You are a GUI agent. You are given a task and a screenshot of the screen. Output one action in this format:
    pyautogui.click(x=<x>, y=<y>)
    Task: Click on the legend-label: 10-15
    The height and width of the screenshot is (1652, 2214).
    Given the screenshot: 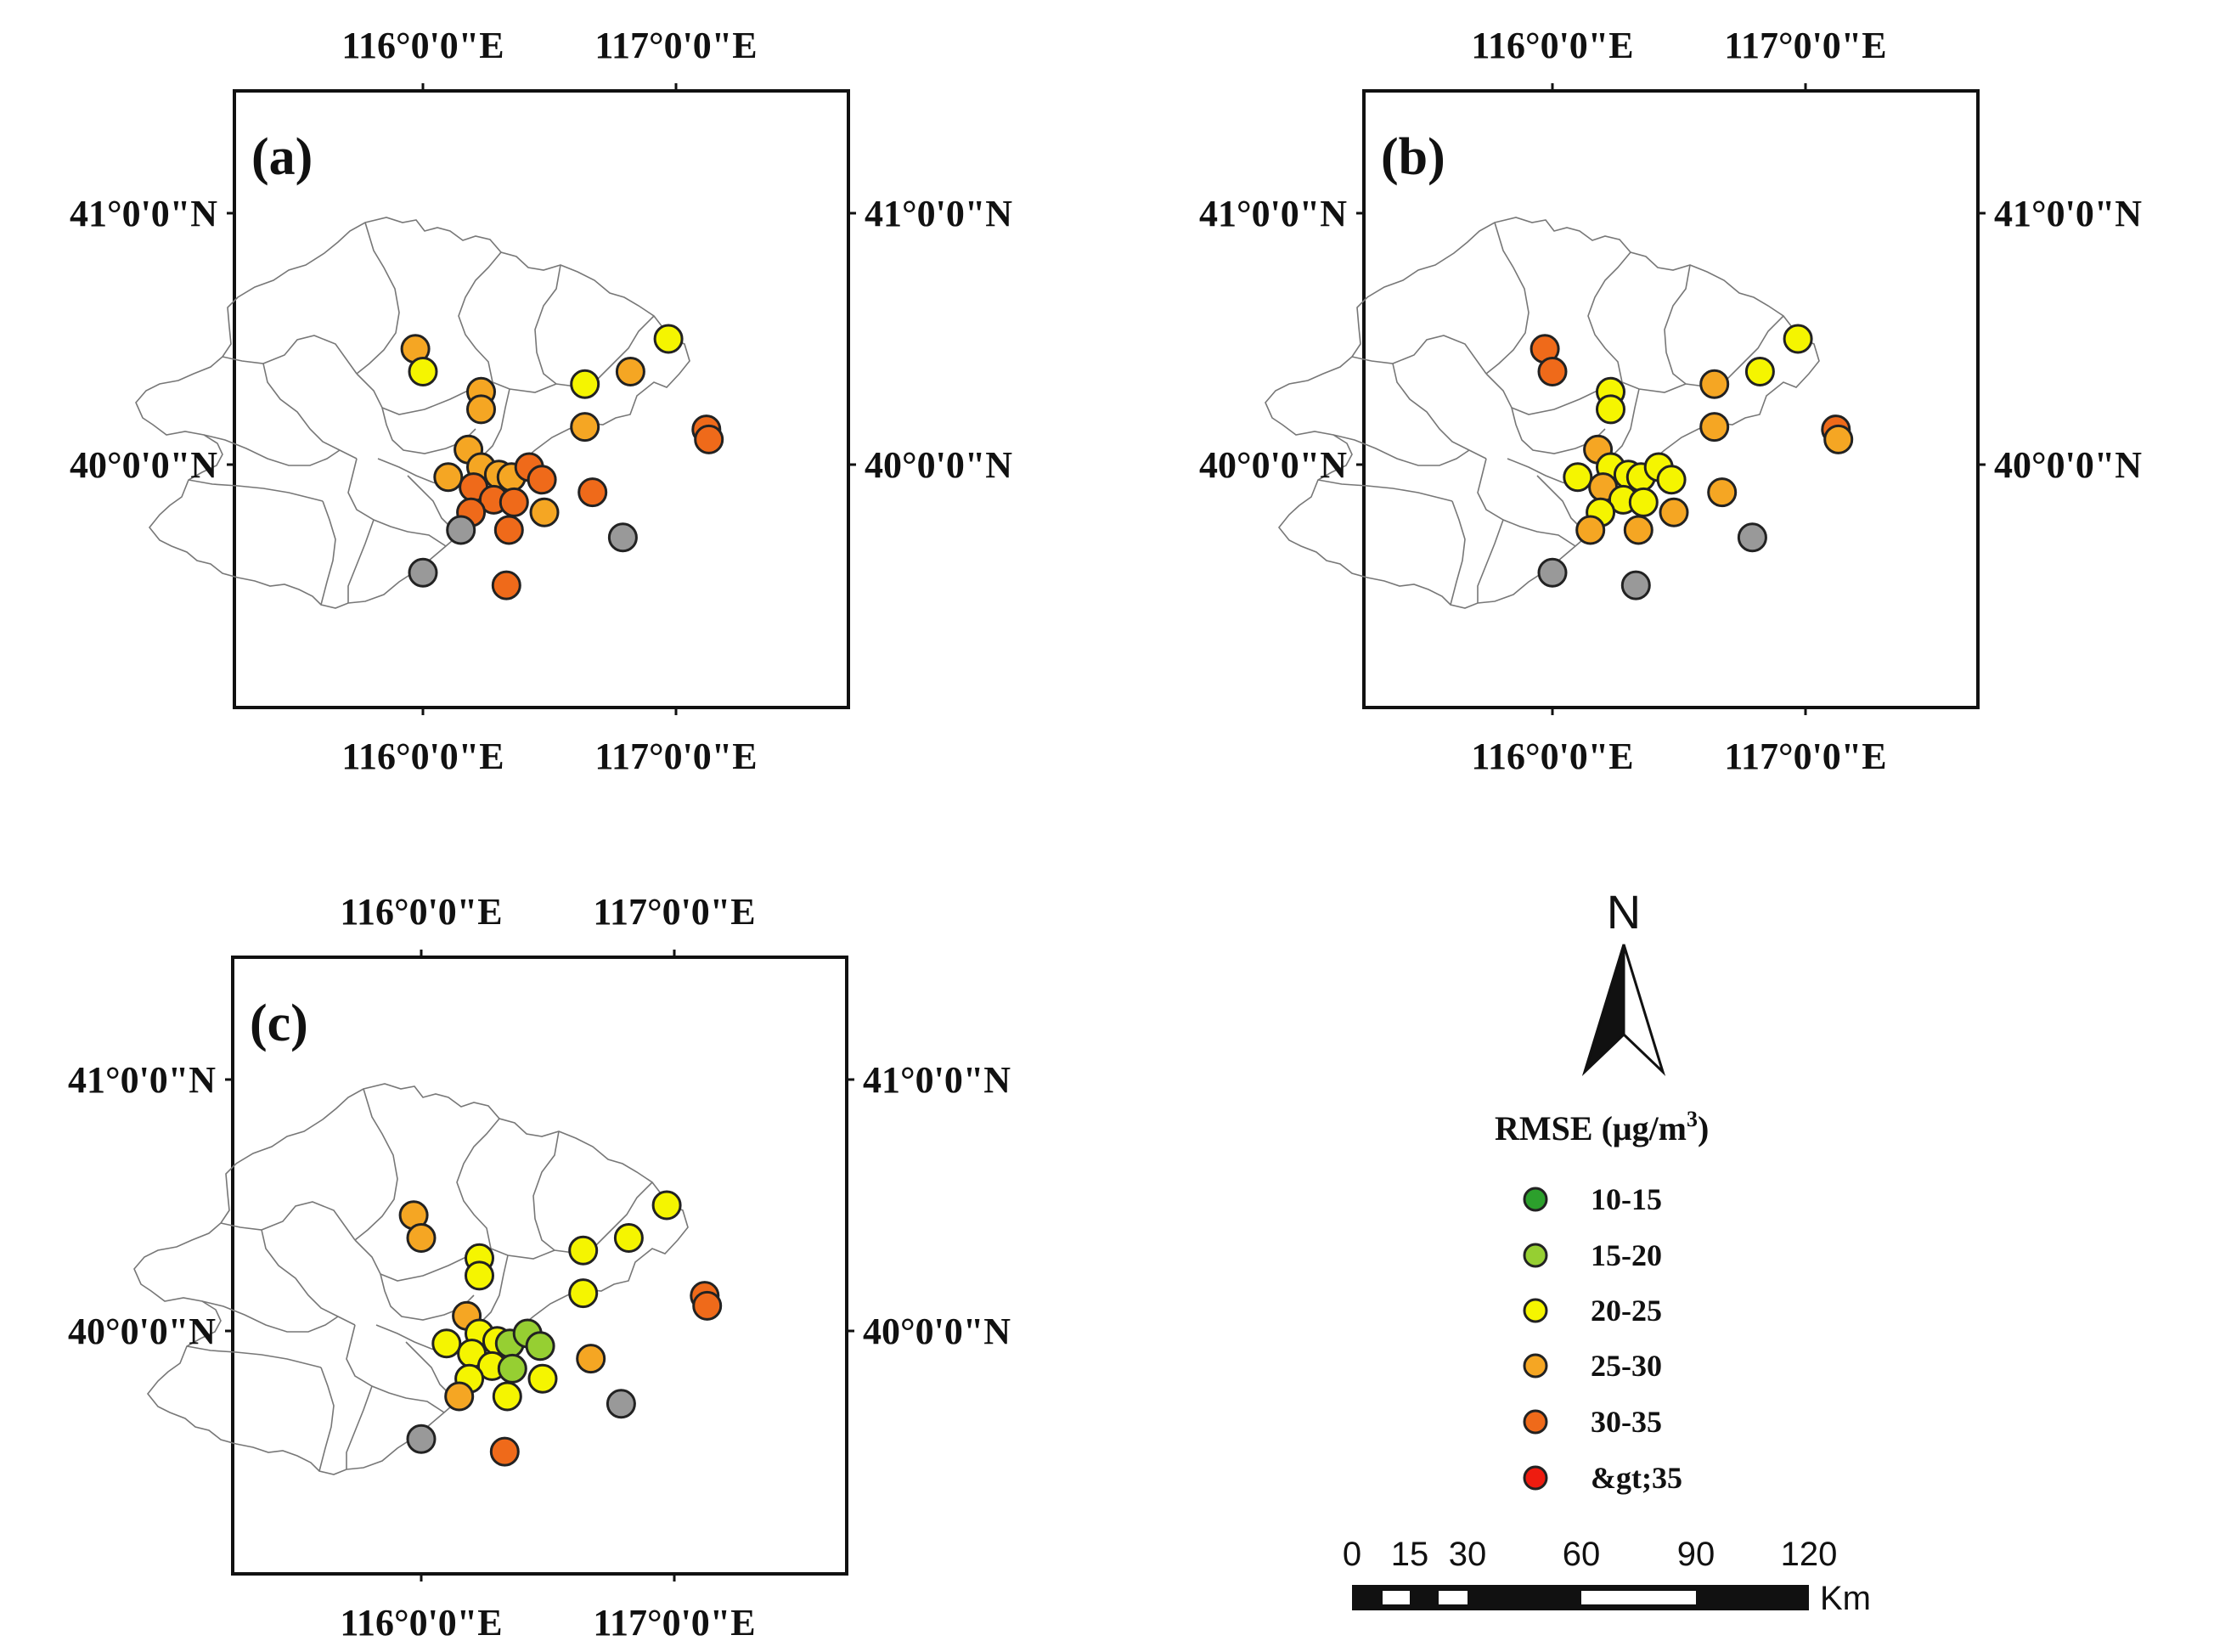 What is the action you would take?
    pyautogui.click(x=1626, y=1199)
    